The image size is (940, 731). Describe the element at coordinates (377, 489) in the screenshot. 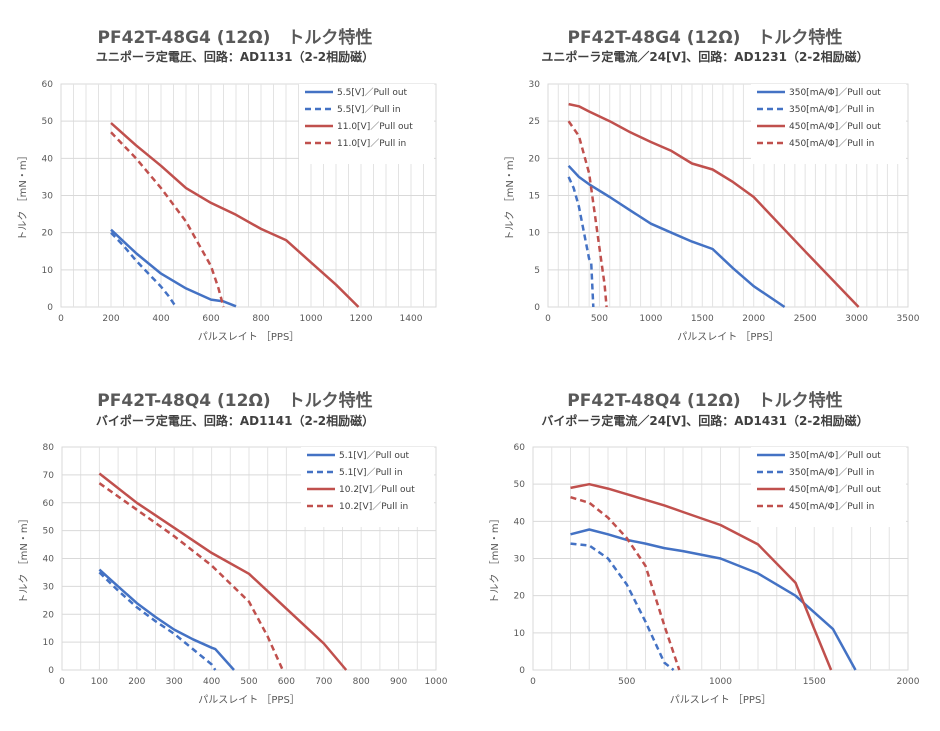

I see `legend-label: 10.2[V]／Pull out` at that location.